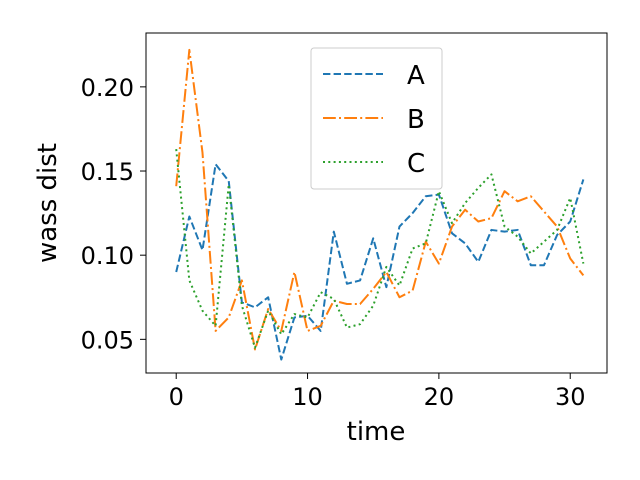 The height and width of the screenshot is (480, 640). I want to click on legend-label-b: B, so click(416, 120).